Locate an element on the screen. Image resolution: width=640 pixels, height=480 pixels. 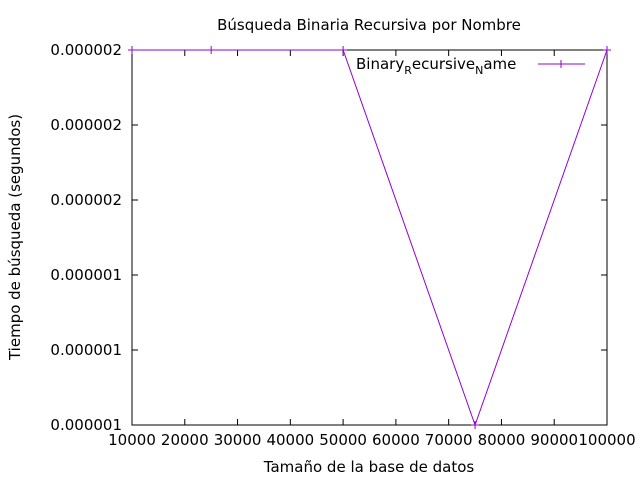
x-tick-label: 80000 is located at coordinates (502, 440).